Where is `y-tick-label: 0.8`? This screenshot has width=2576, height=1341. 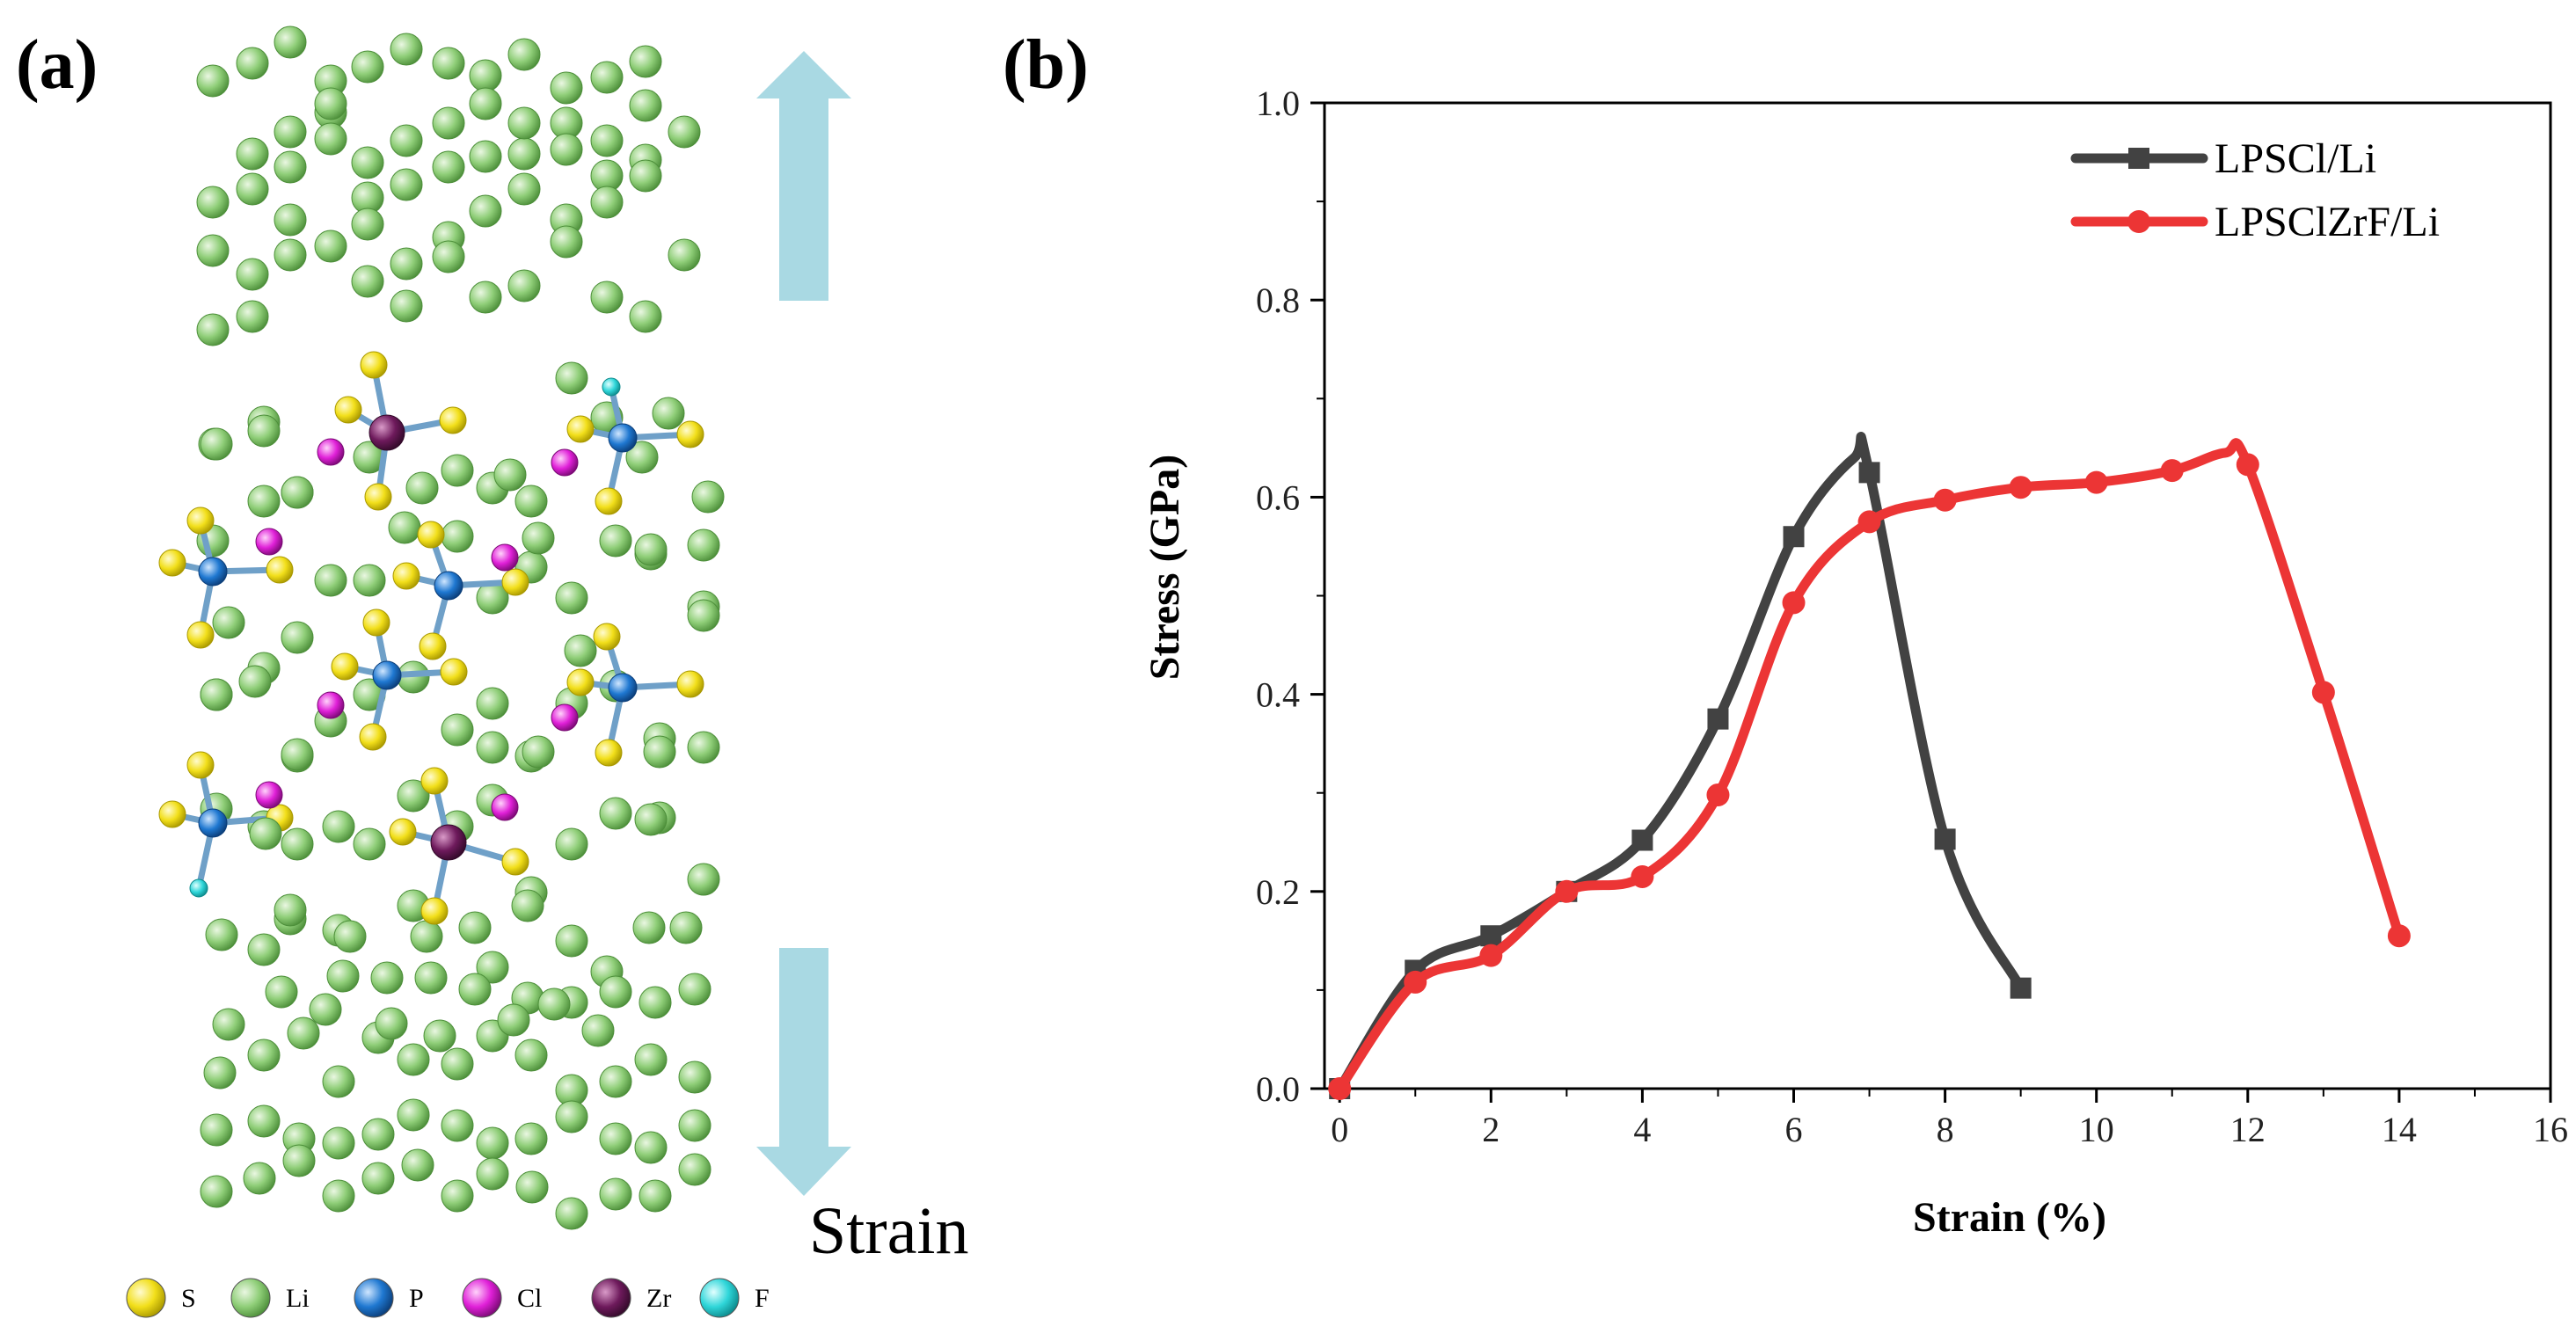 y-tick-label: 0.8 is located at coordinates (1278, 300).